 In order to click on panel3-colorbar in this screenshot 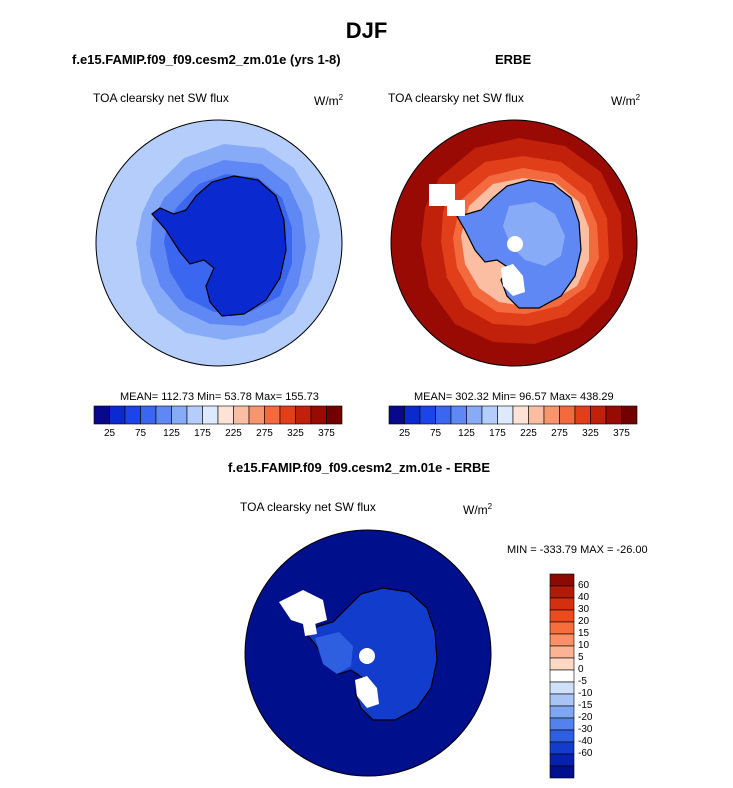, I will do `click(562, 676)`.